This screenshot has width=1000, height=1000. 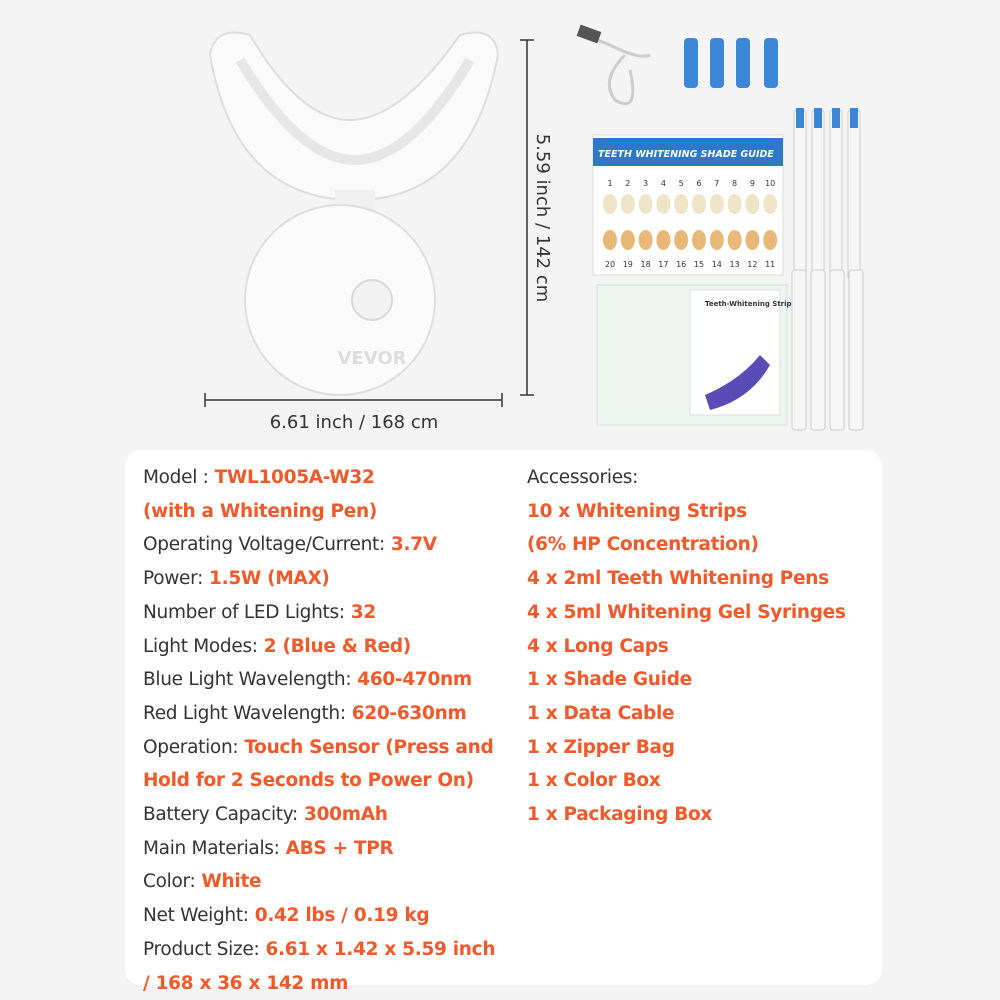 What do you see at coordinates (752, 264) in the screenshot?
I see `shade-number: 12` at bounding box center [752, 264].